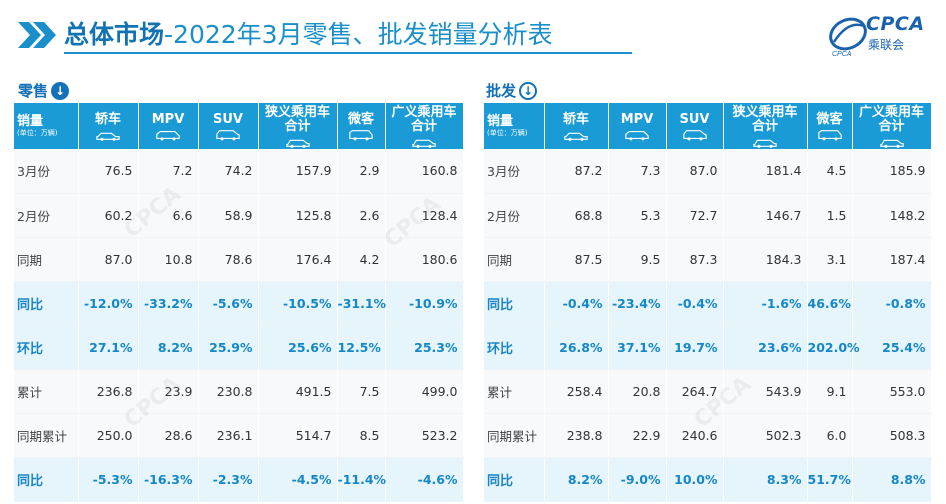 Image resolution: width=946 pixels, height=504 pixels. I want to click on column-header-label: 轿车, so click(575, 119).